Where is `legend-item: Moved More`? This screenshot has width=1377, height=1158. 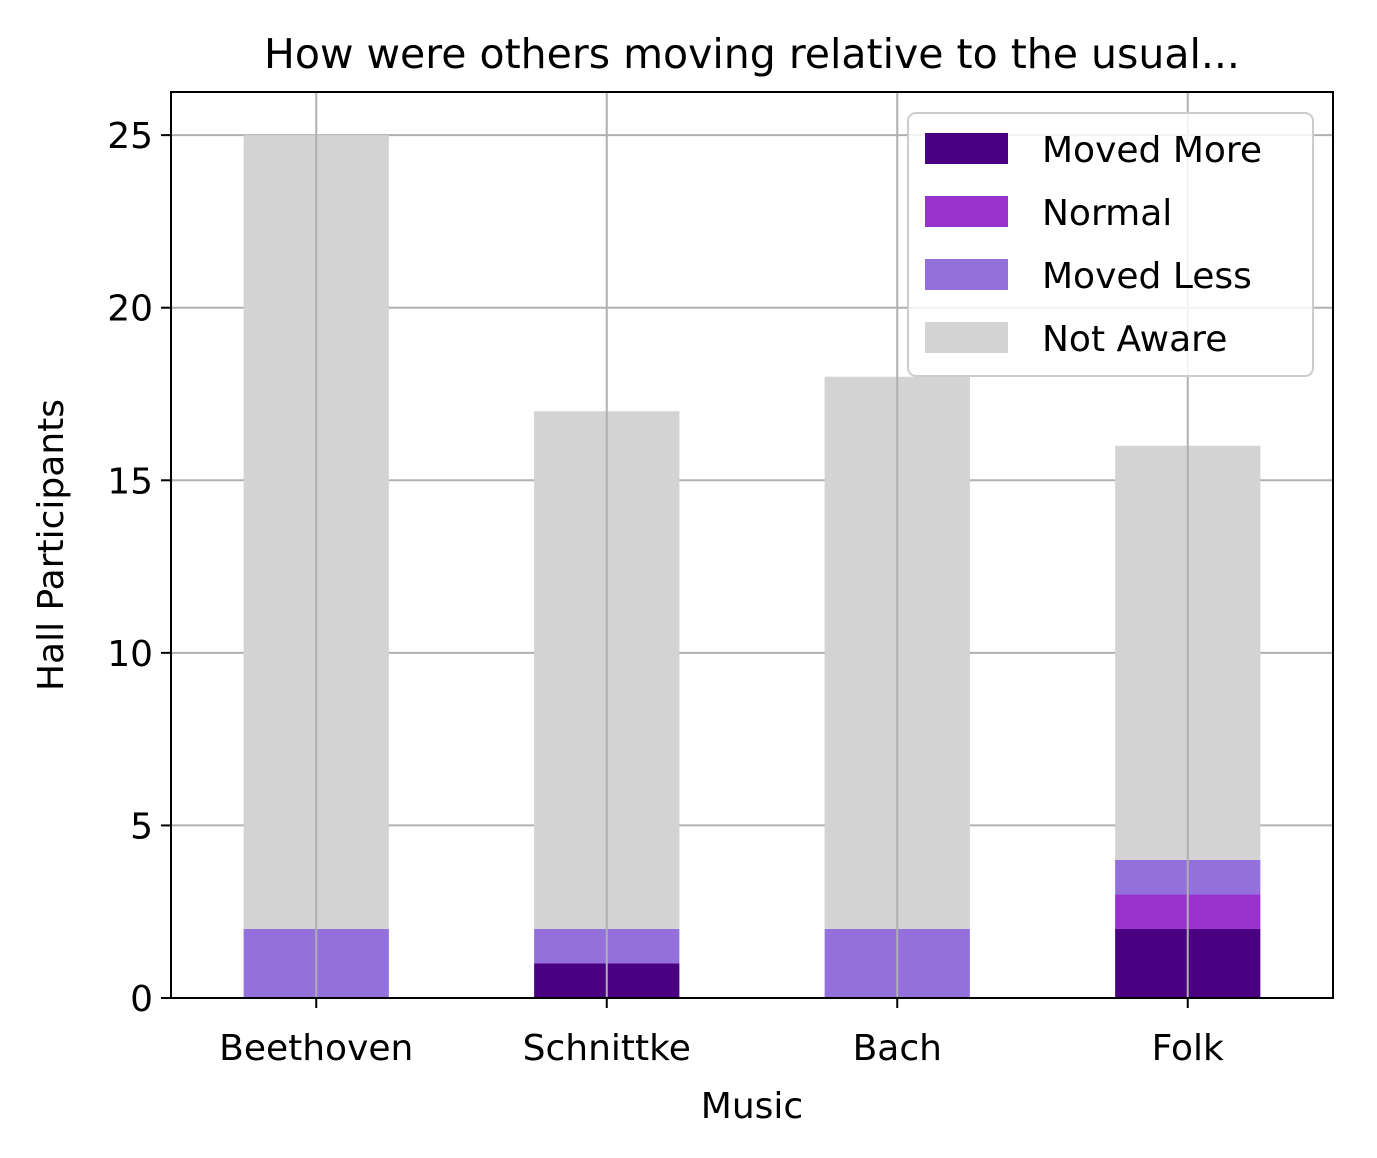
legend-item: Moved More is located at coordinates (1093, 150).